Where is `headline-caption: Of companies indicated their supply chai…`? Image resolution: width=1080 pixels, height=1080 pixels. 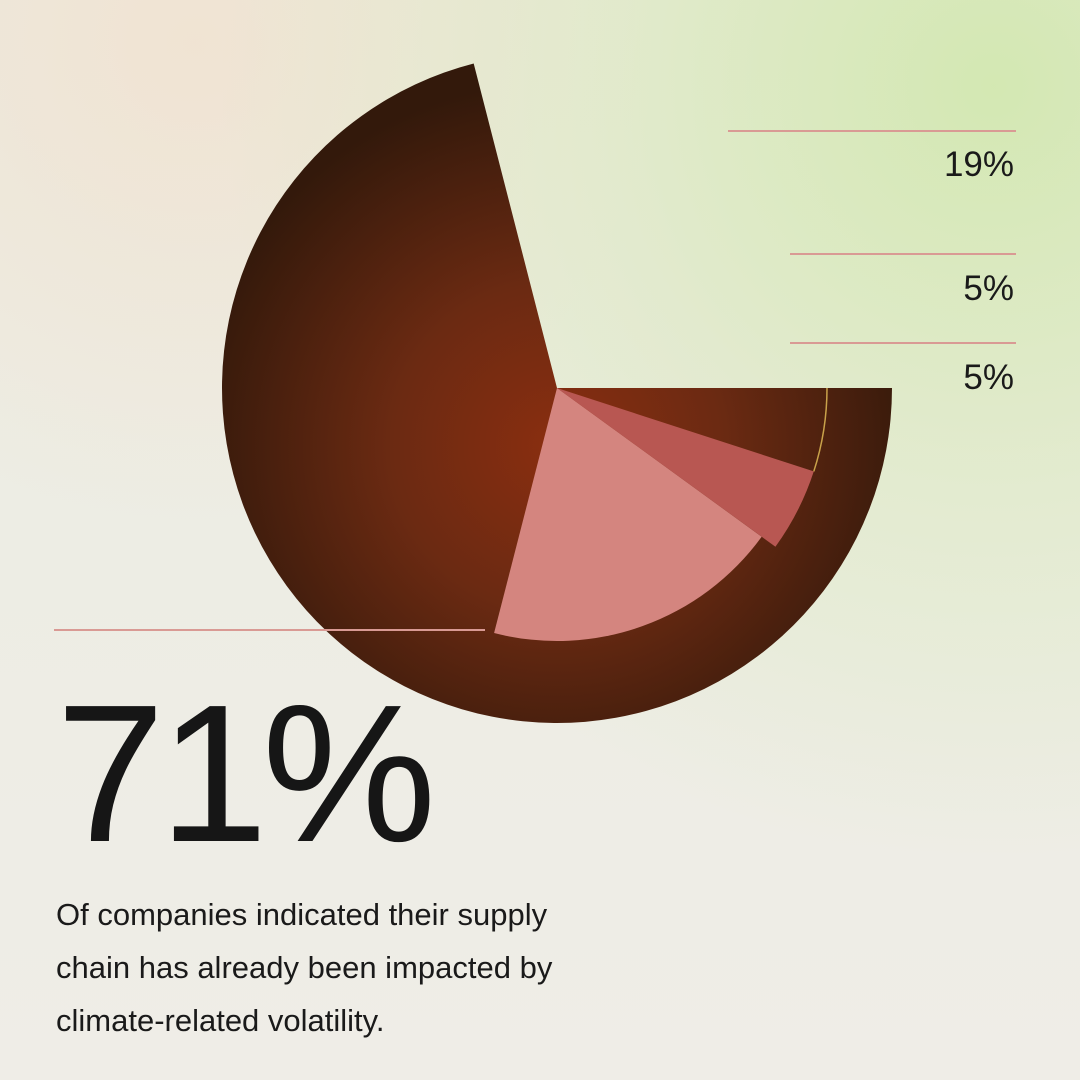 headline-caption: Of companies indicated their supply chai… is located at coordinates (304, 967).